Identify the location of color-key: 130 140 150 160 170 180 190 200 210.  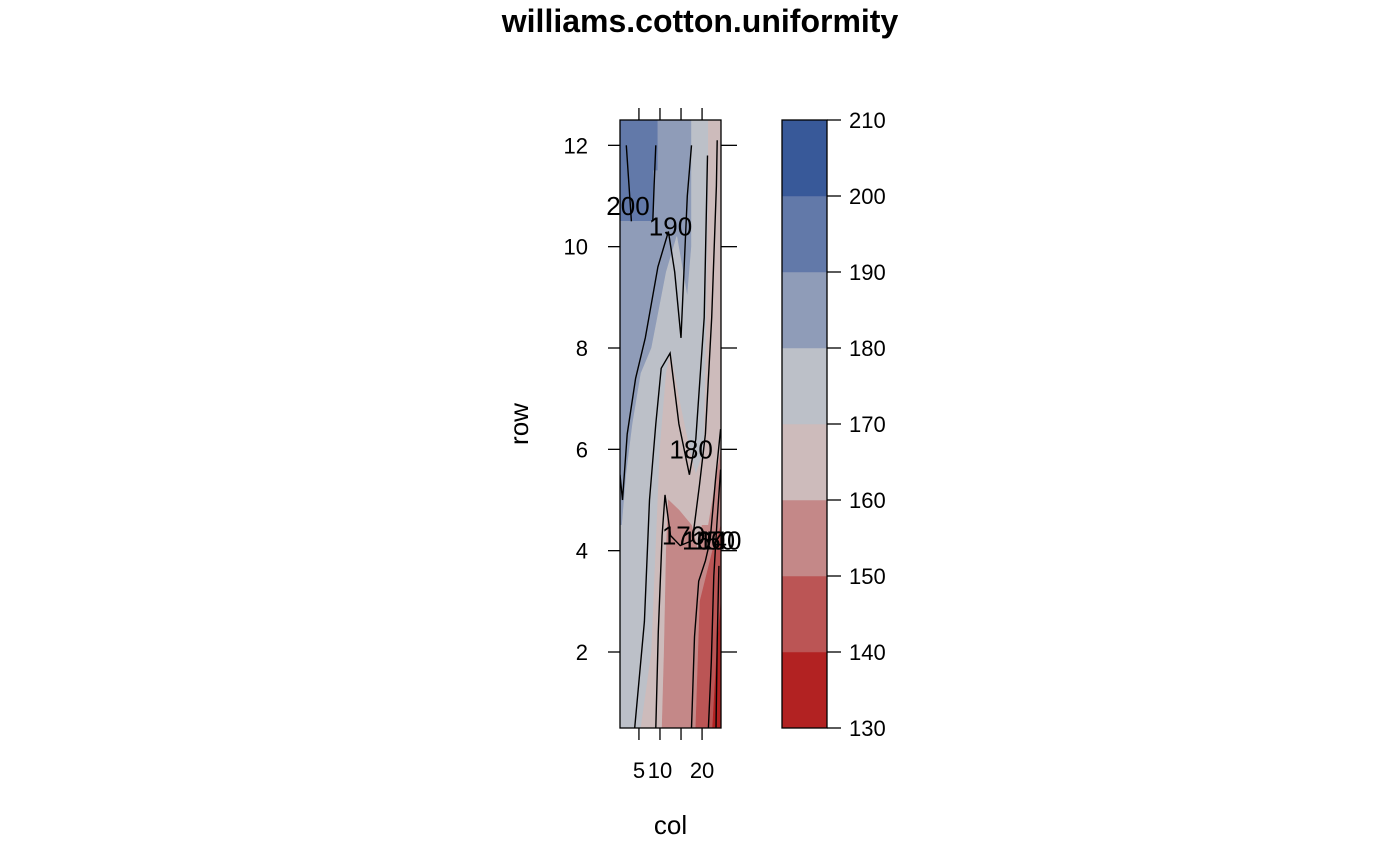
(833, 424).